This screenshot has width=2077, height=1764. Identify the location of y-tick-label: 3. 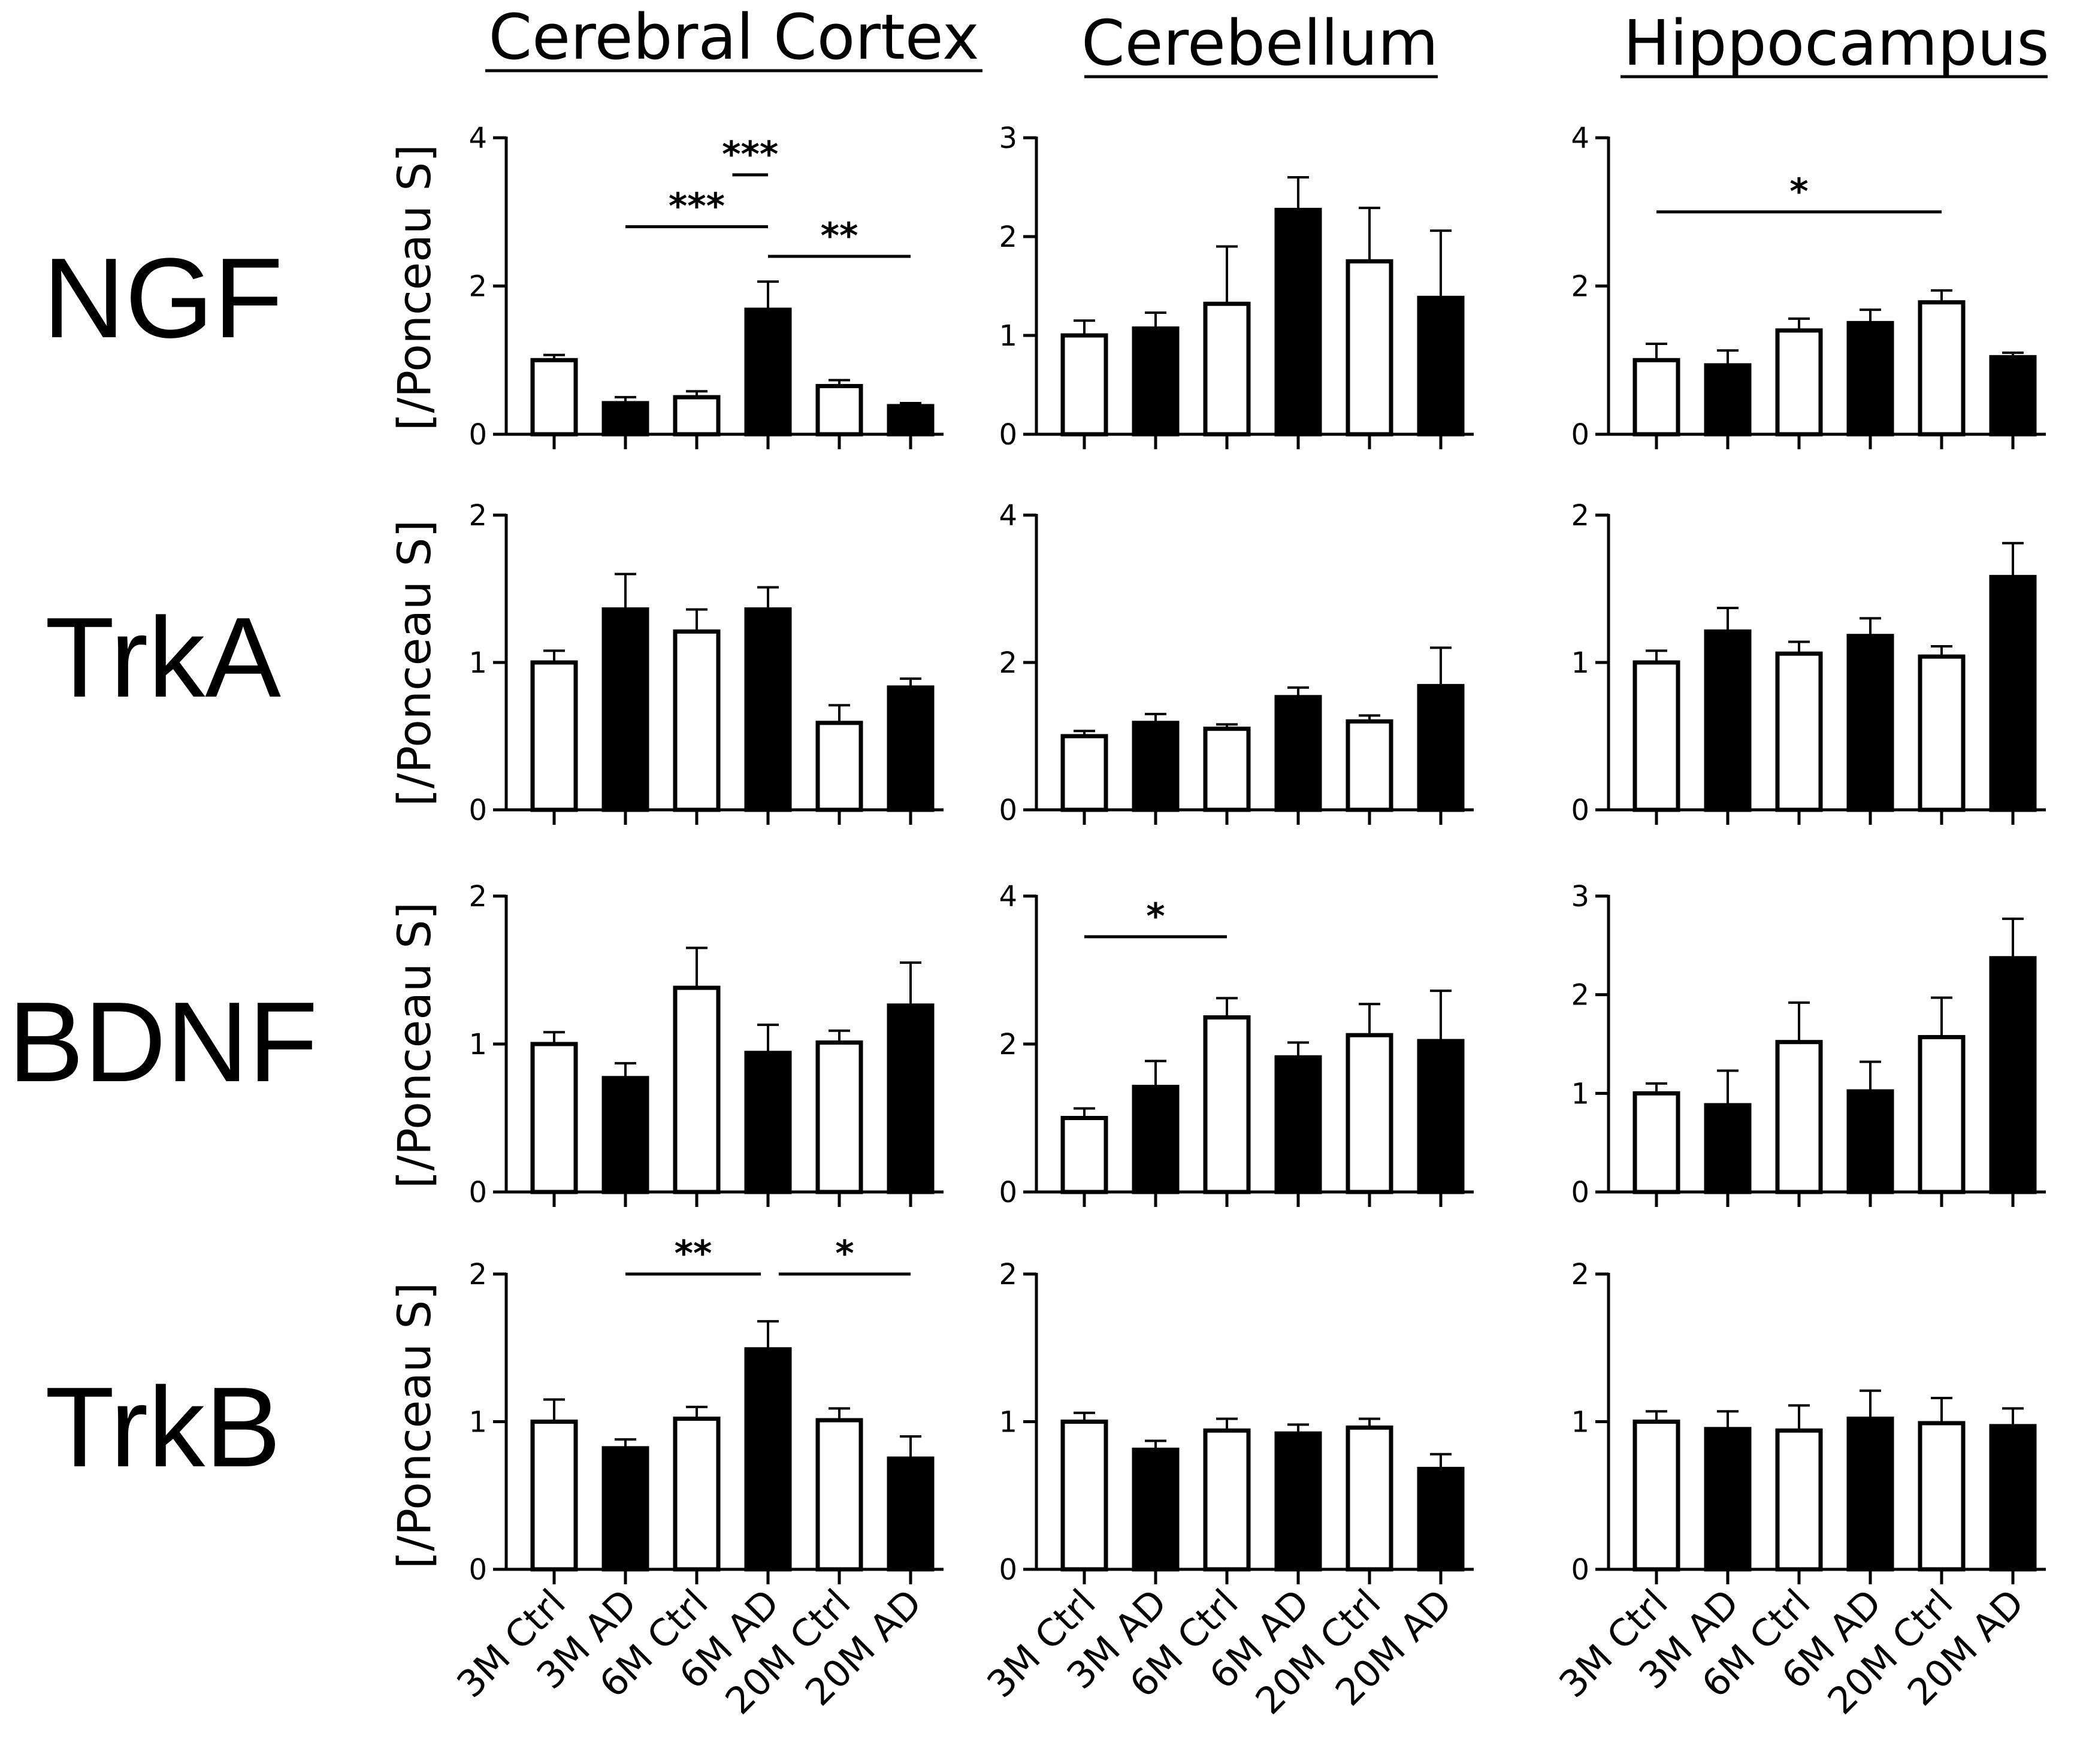
(1580, 896).